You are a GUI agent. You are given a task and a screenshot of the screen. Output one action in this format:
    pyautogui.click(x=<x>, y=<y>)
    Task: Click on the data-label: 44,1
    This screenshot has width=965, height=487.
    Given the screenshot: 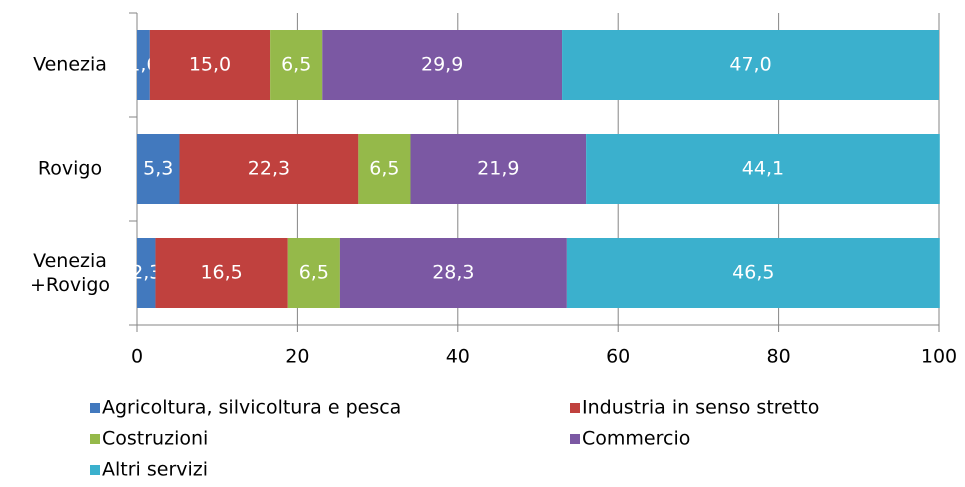 What is the action you would take?
    pyautogui.click(x=763, y=169)
    